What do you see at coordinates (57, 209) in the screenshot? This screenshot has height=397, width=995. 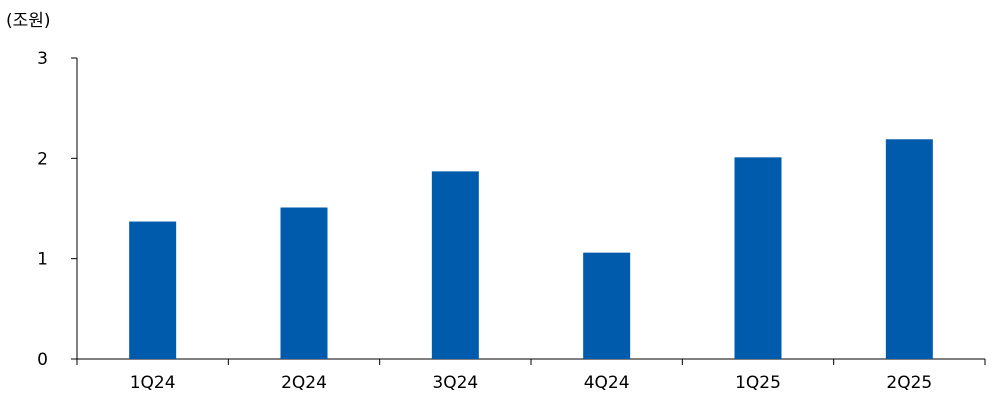 I see `y-axis: 0 1 2 3` at bounding box center [57, 209].